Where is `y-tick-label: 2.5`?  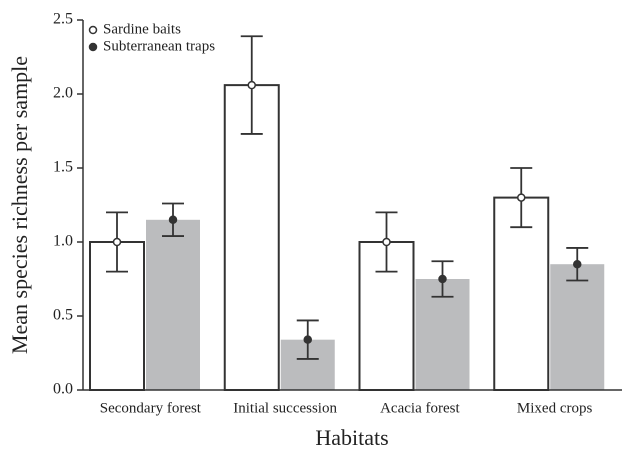
y-tick-label: 2.5 is located at coordinates (63, 19).